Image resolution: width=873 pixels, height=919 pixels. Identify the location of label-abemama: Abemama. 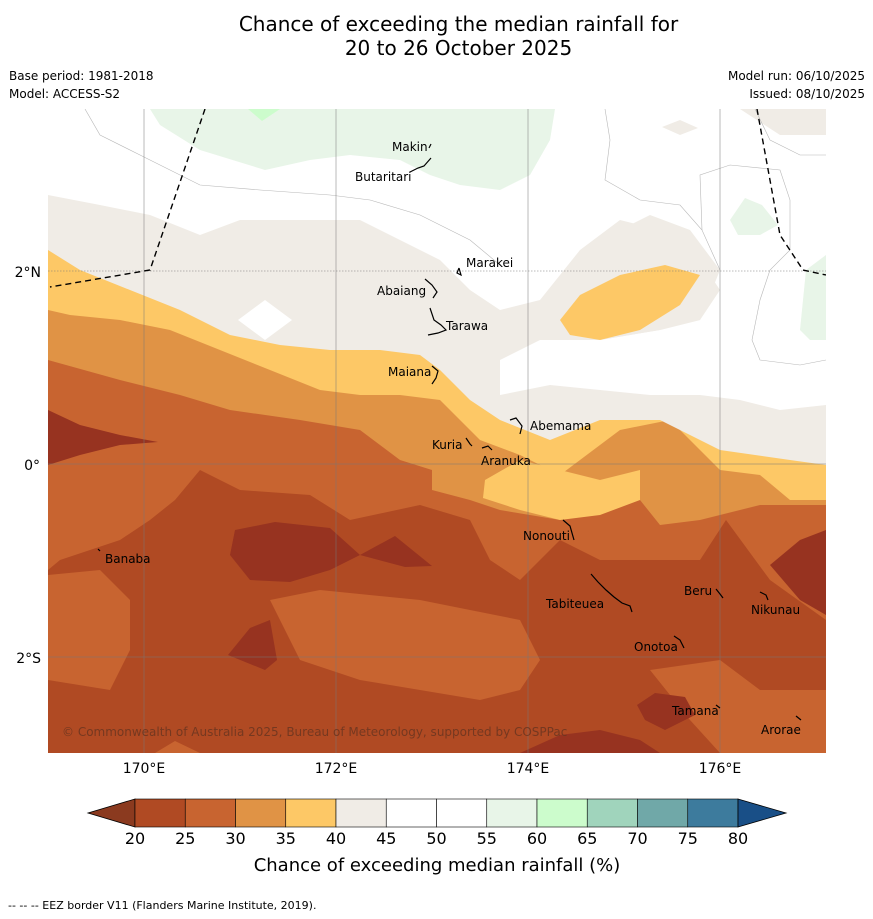
(560, 426).